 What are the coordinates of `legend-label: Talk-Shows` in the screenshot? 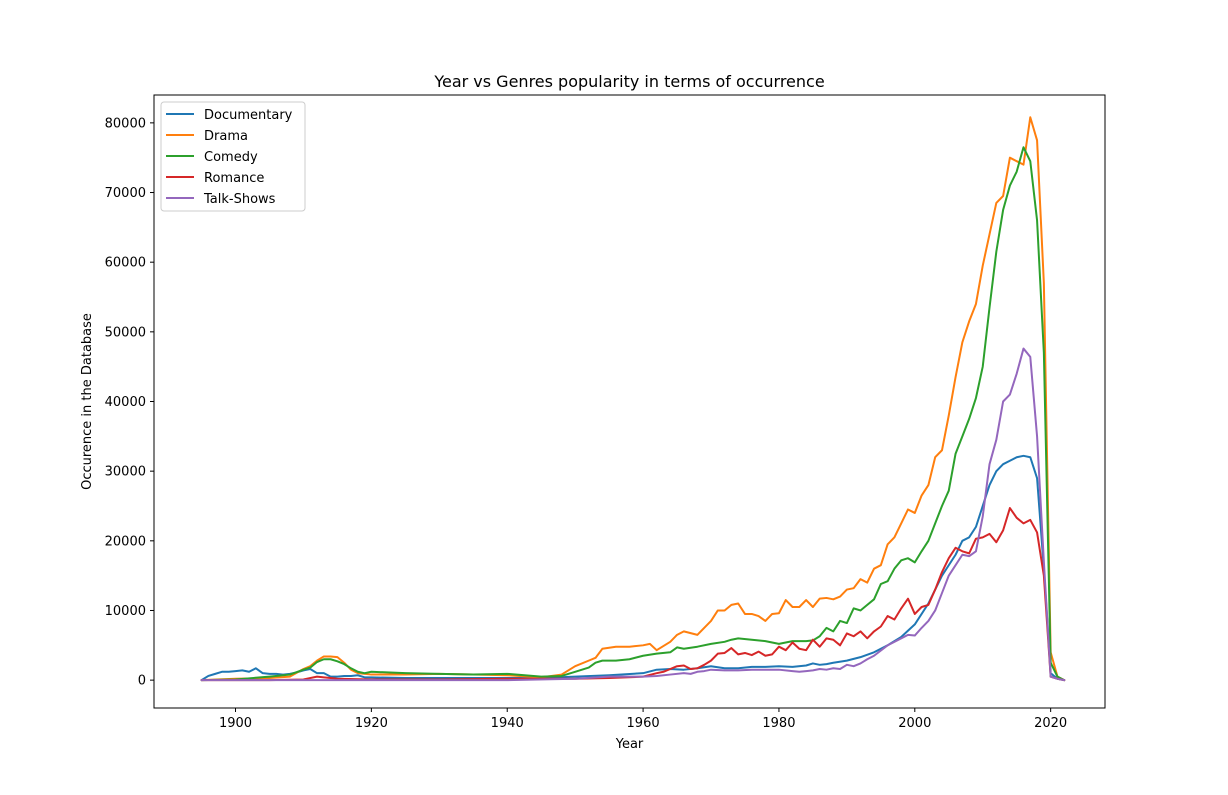 It's located at (239, 199).